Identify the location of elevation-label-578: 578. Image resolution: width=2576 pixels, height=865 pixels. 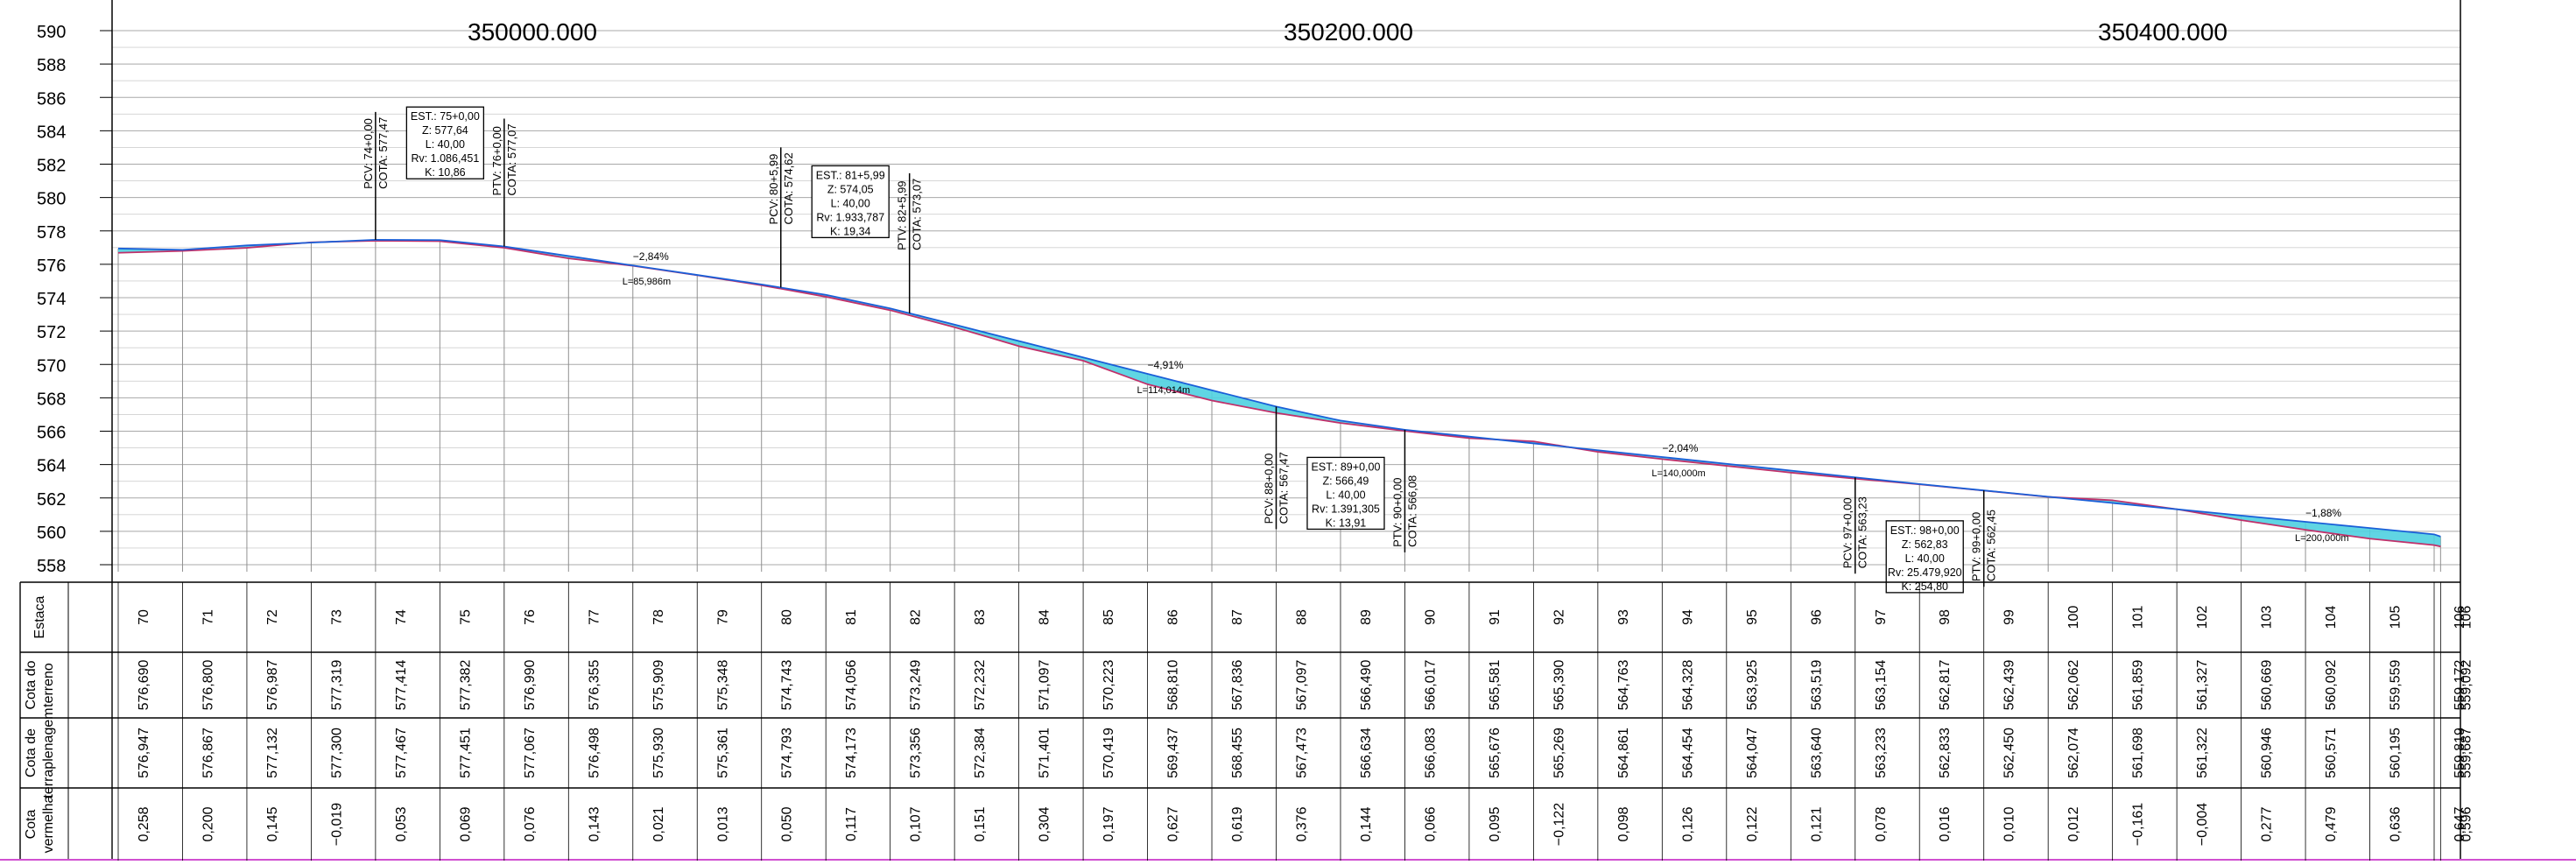
(51, 233).